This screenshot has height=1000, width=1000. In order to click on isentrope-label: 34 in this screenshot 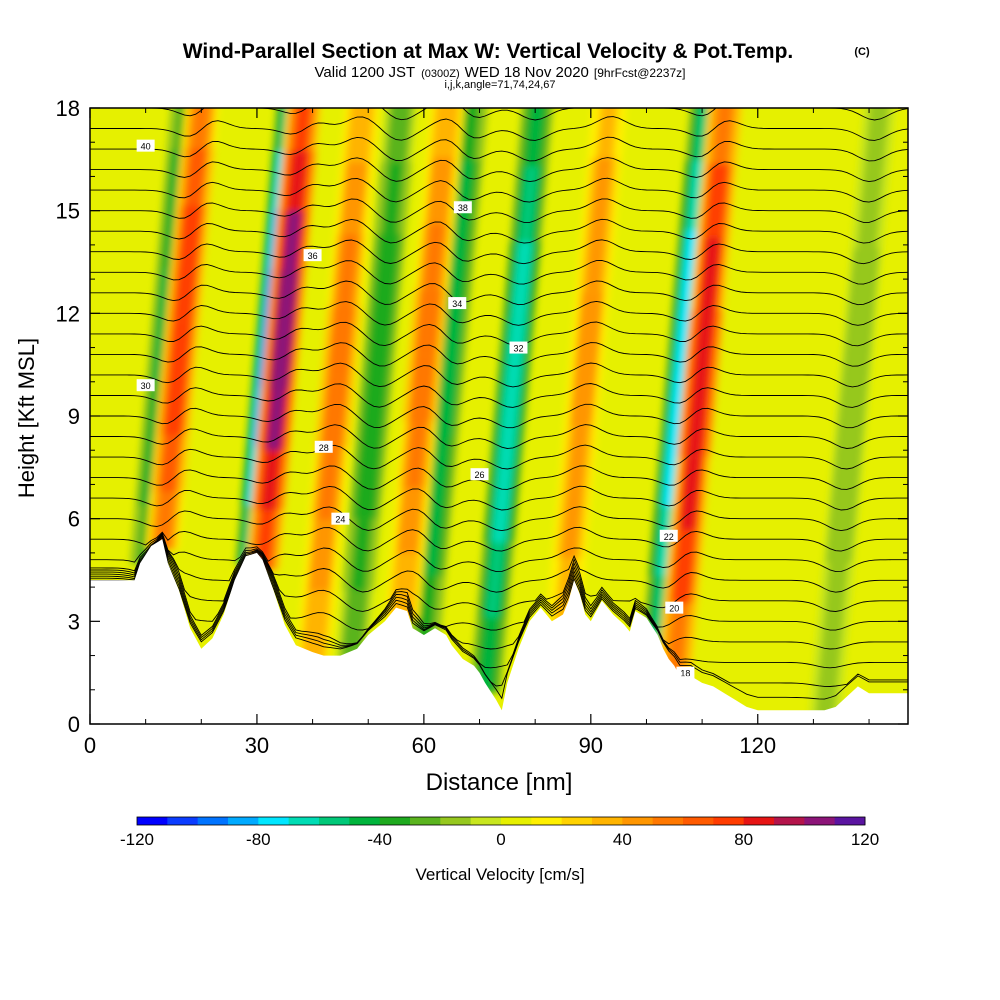, I will do `click(457, 304)`.